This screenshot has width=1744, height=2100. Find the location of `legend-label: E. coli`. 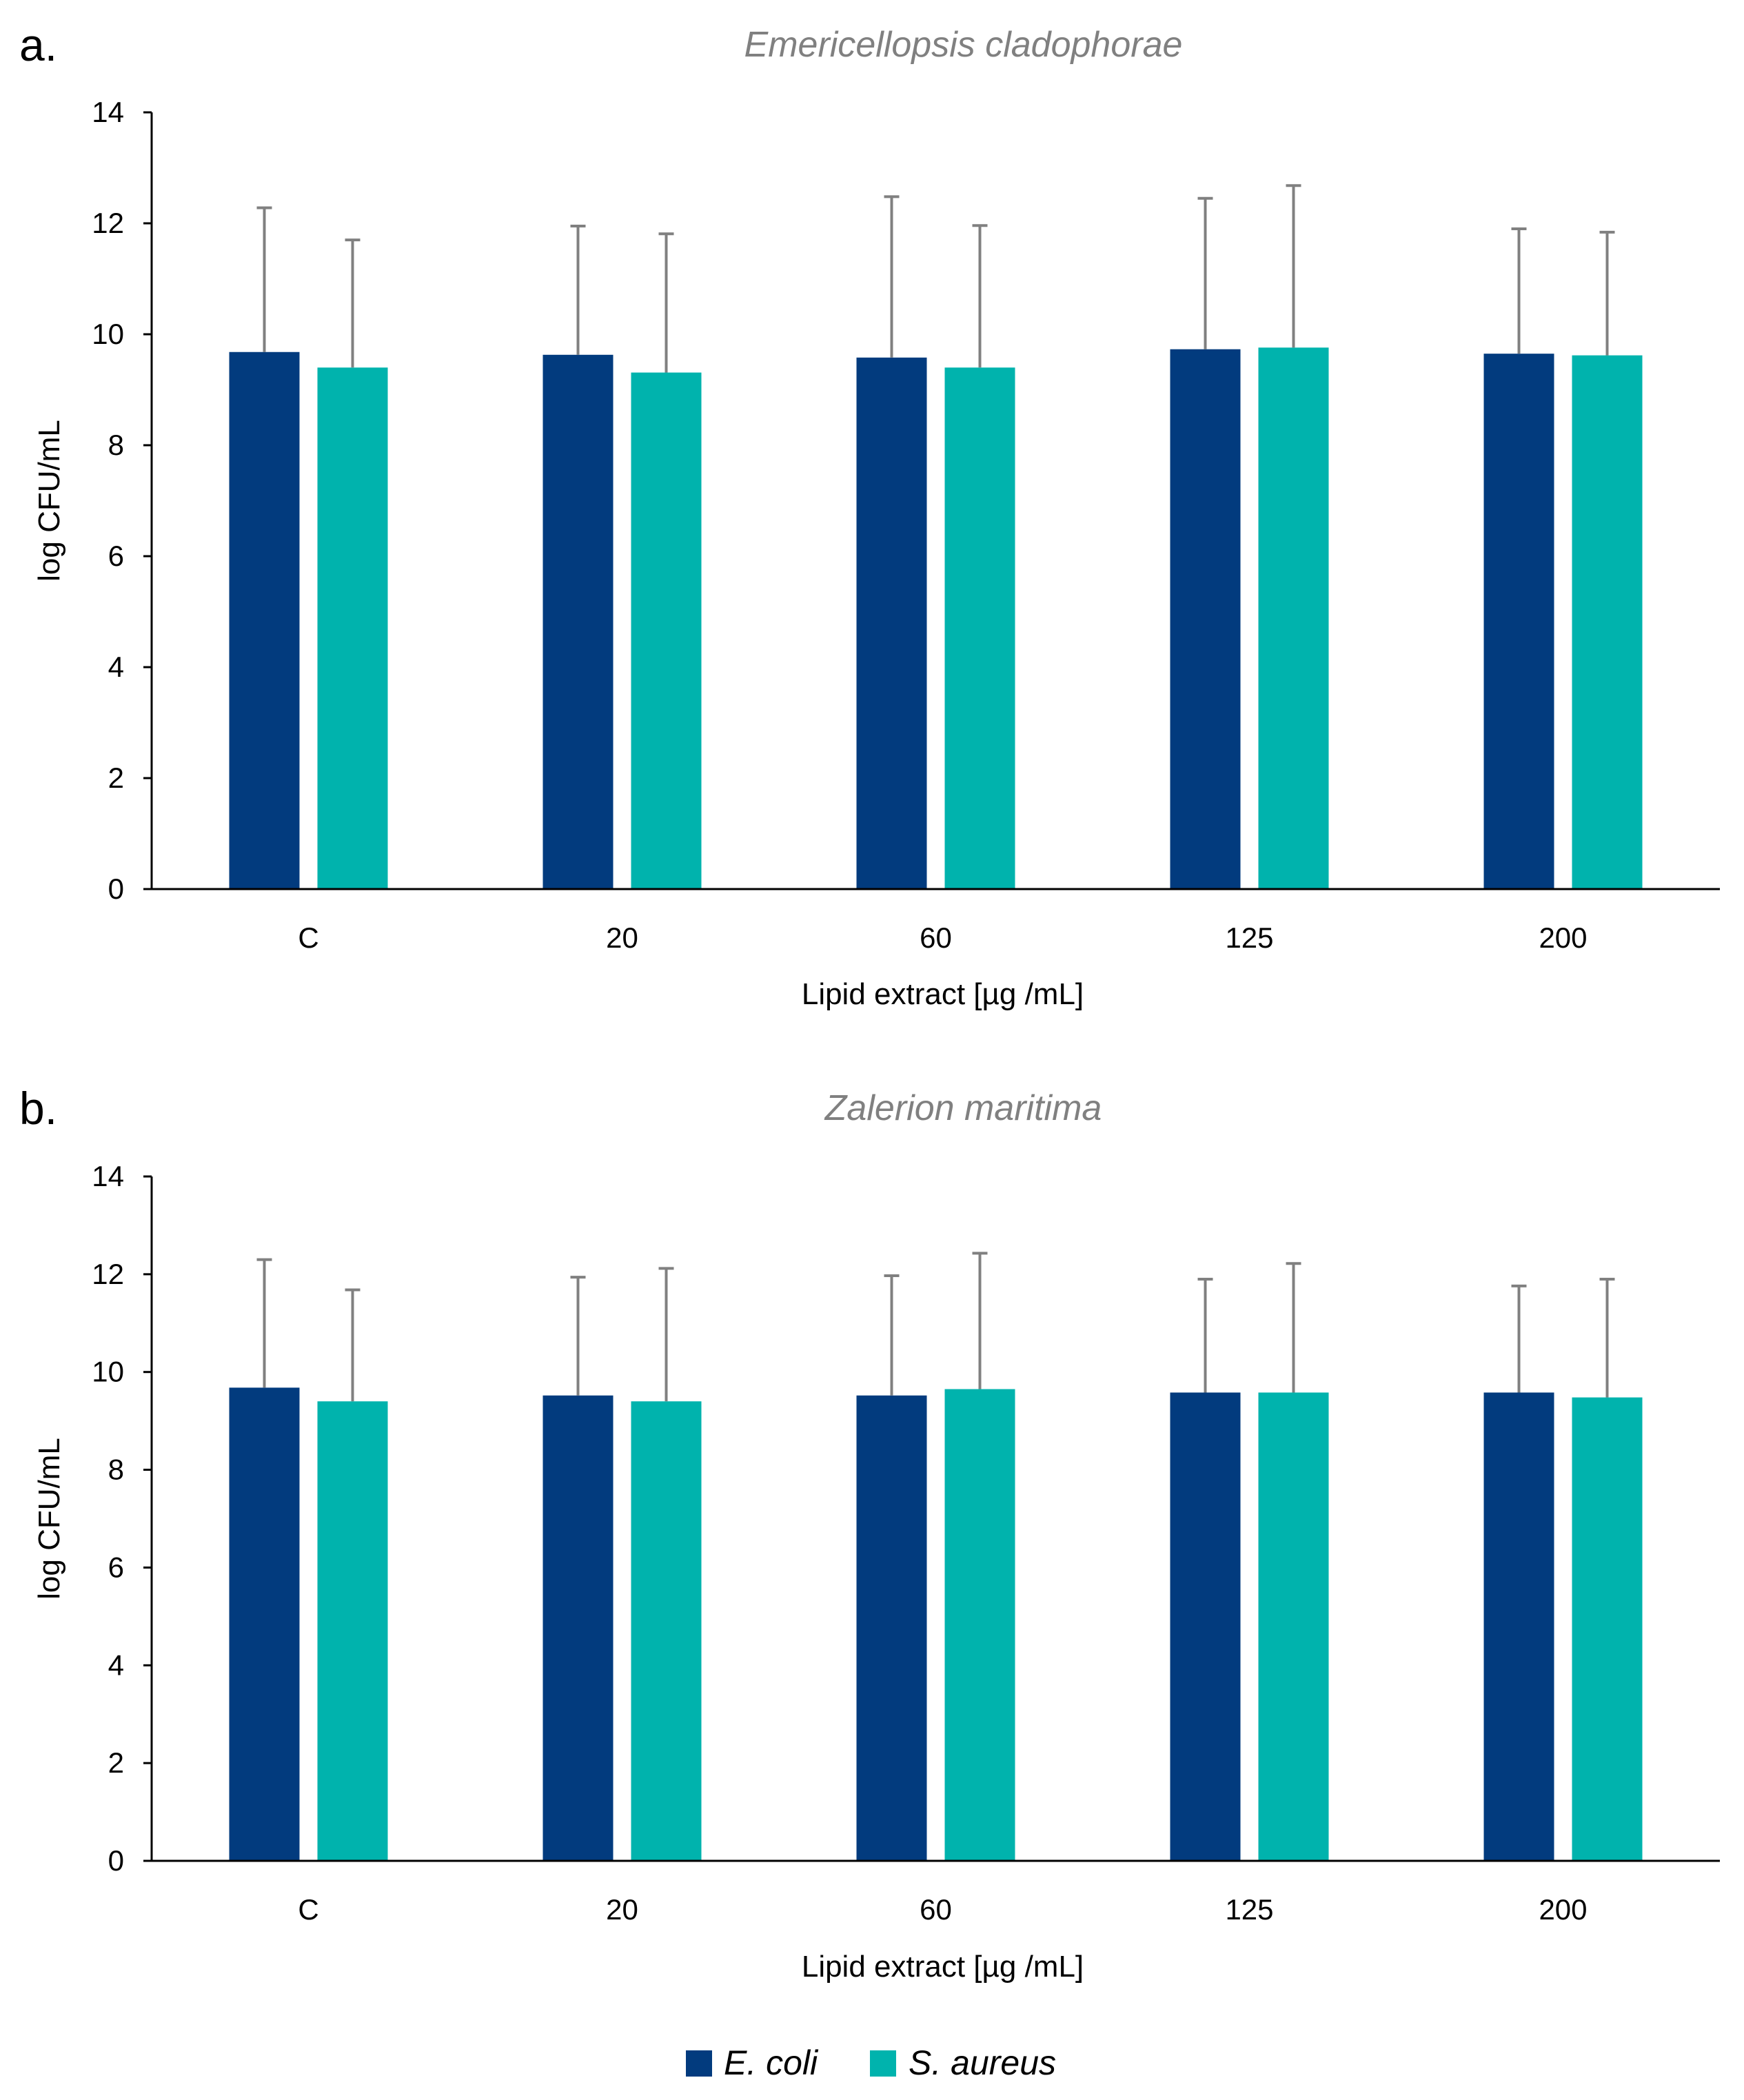

legend-label: E. coli is located at coordinates (771, 2062).